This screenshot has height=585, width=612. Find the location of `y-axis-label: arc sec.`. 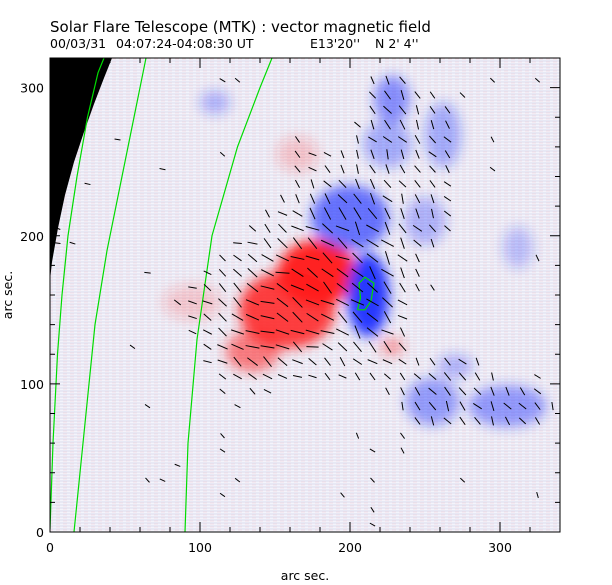

y-axis-label: arc sec. is located at coordinates (7, 295).